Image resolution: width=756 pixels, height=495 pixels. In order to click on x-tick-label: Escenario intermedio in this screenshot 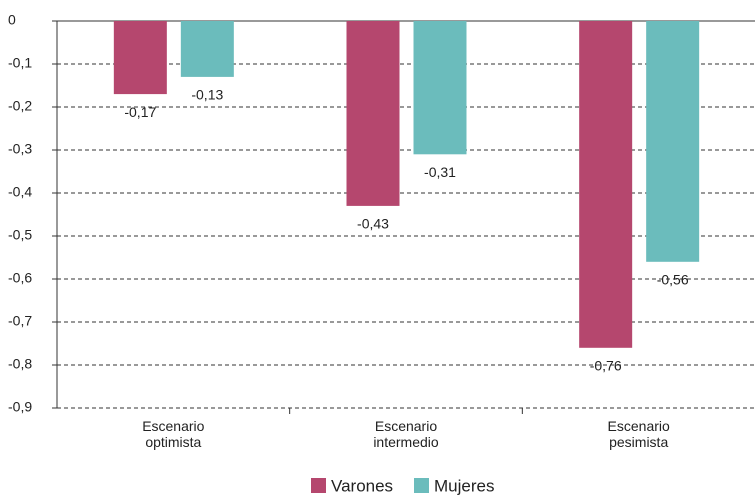, I will do `click(406, 434)`.